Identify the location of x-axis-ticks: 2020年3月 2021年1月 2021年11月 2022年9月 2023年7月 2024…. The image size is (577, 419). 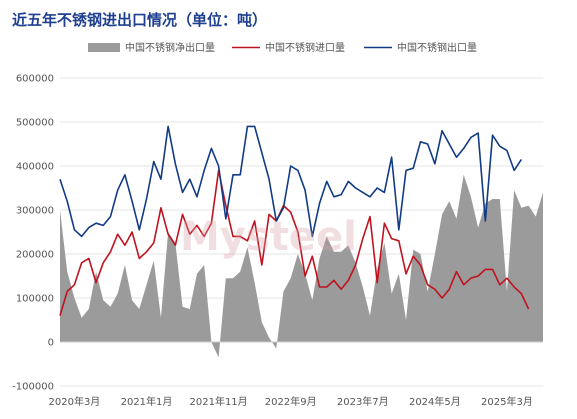
(291, 401).